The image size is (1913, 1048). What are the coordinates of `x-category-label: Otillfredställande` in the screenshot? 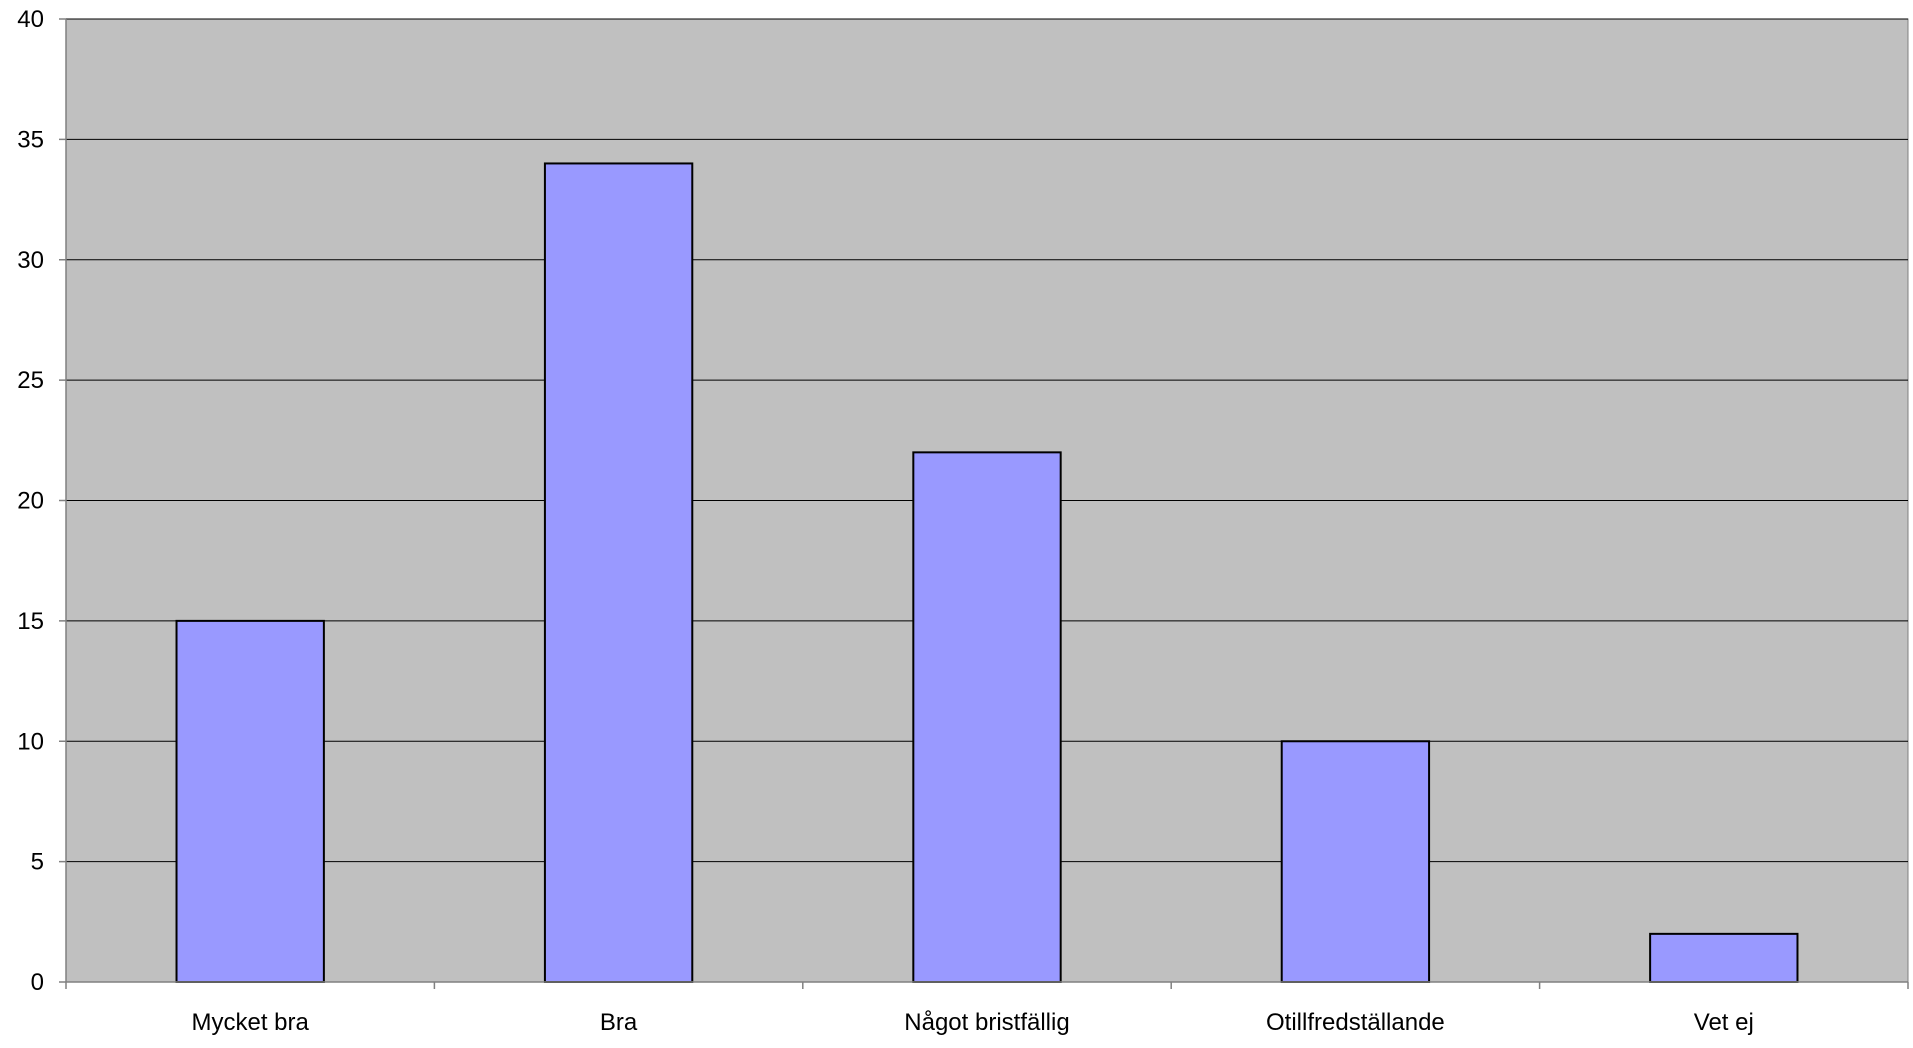 It's located at (1355, 1022).